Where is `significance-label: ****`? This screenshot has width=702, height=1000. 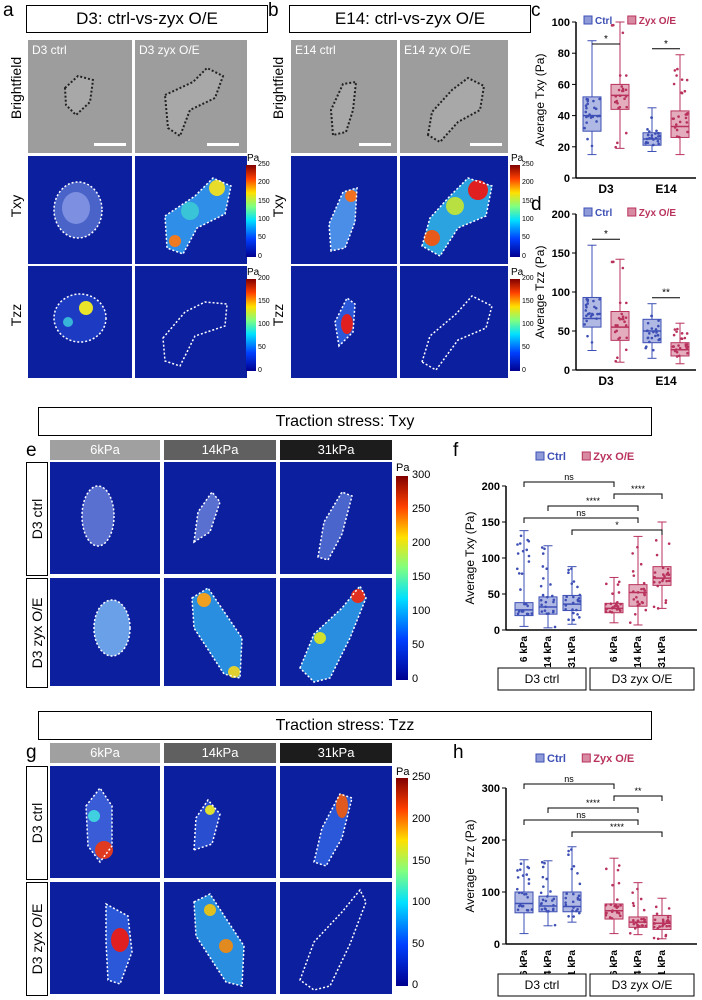
significance-label: **** is located at coordinates (593, 803).